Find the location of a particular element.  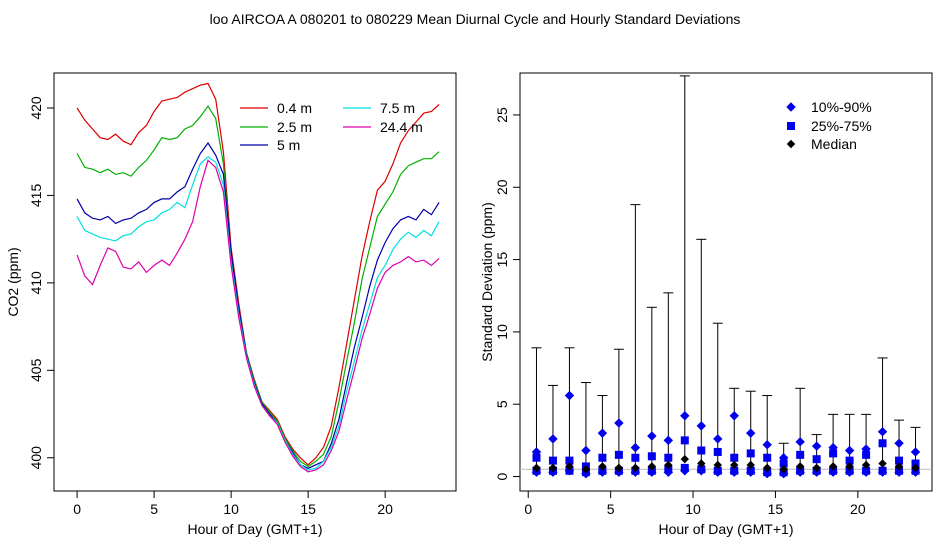

y-axis-label: Standard Deviation (ppm) is located at coordinates (487, 282).